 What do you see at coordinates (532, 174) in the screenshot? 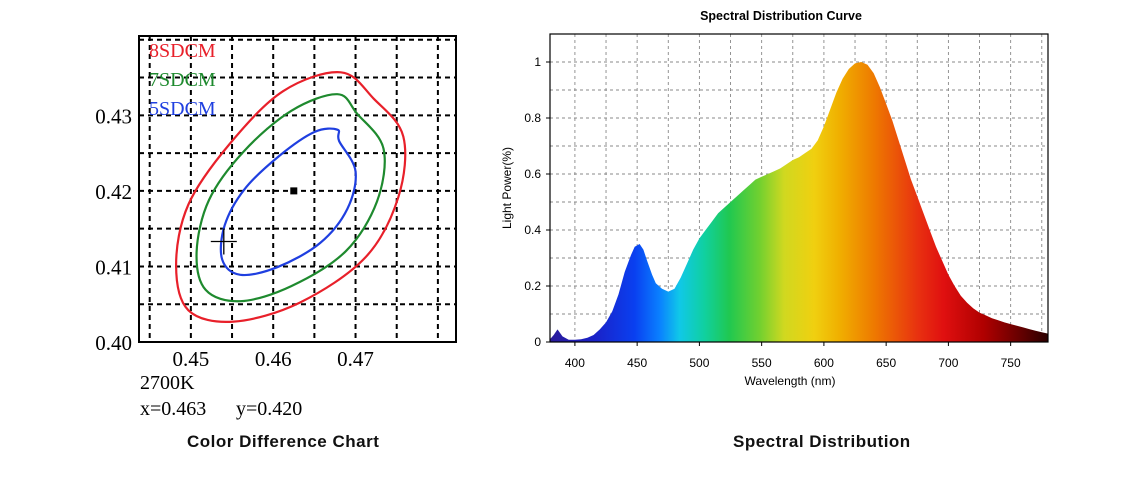
I see `spectral-y-tick-label: 0.6` at bounding box center [532, 174].